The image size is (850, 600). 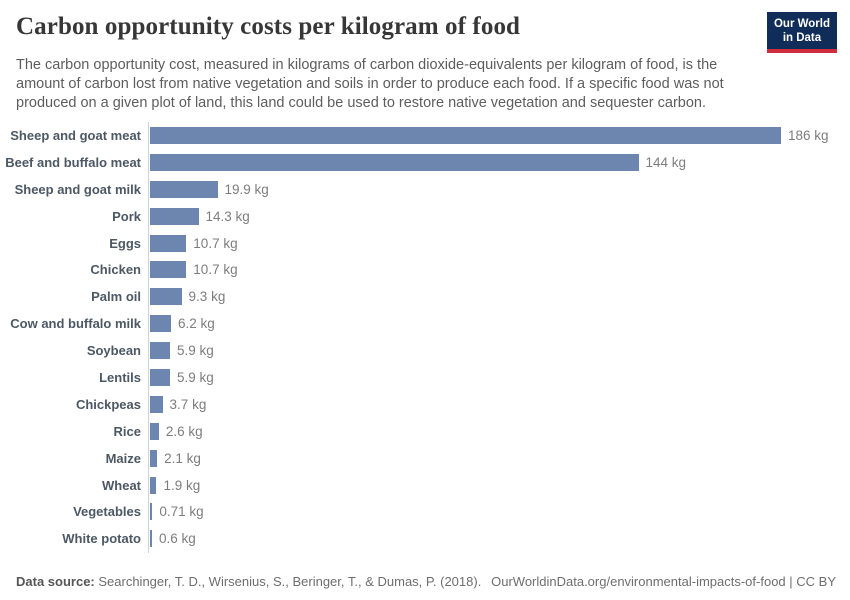 What do you see at coordinates (115, 270) in the screenshot?
I see `category-label: Chicken` at bounding box center [115, 270].